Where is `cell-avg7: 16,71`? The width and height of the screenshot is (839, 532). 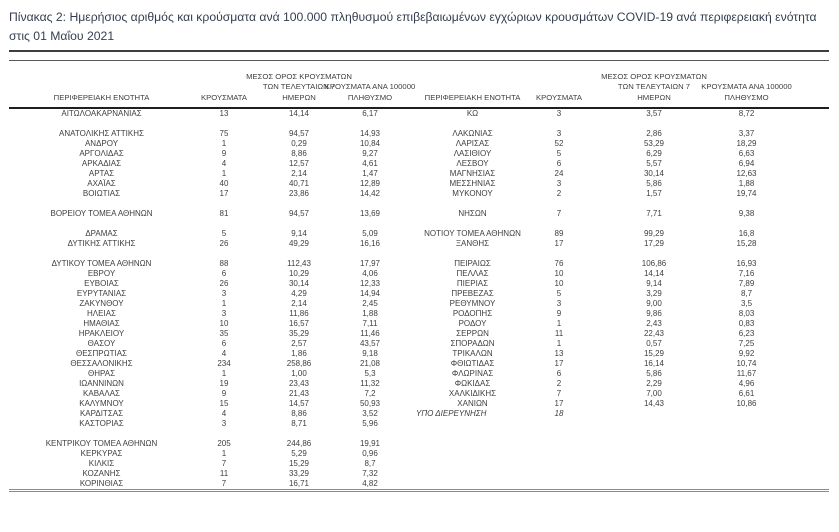
cell-avg7: 16,71 is located at coordinates (299, 483).